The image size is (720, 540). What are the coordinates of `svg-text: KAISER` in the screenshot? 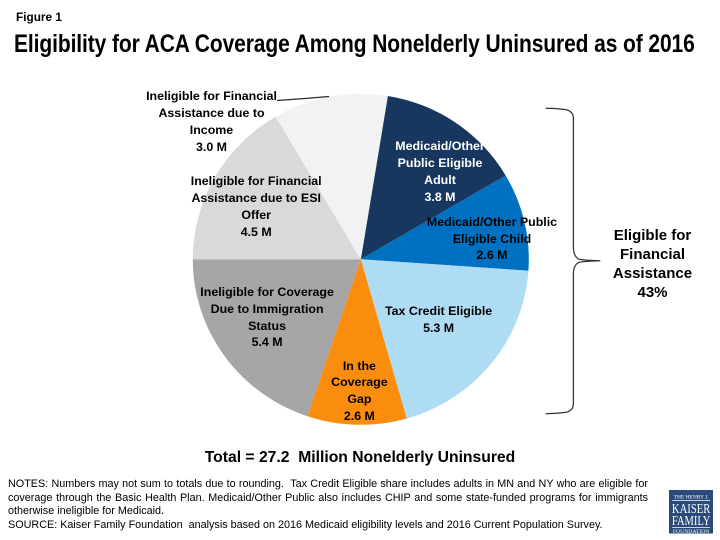 It's located at (691, 509).